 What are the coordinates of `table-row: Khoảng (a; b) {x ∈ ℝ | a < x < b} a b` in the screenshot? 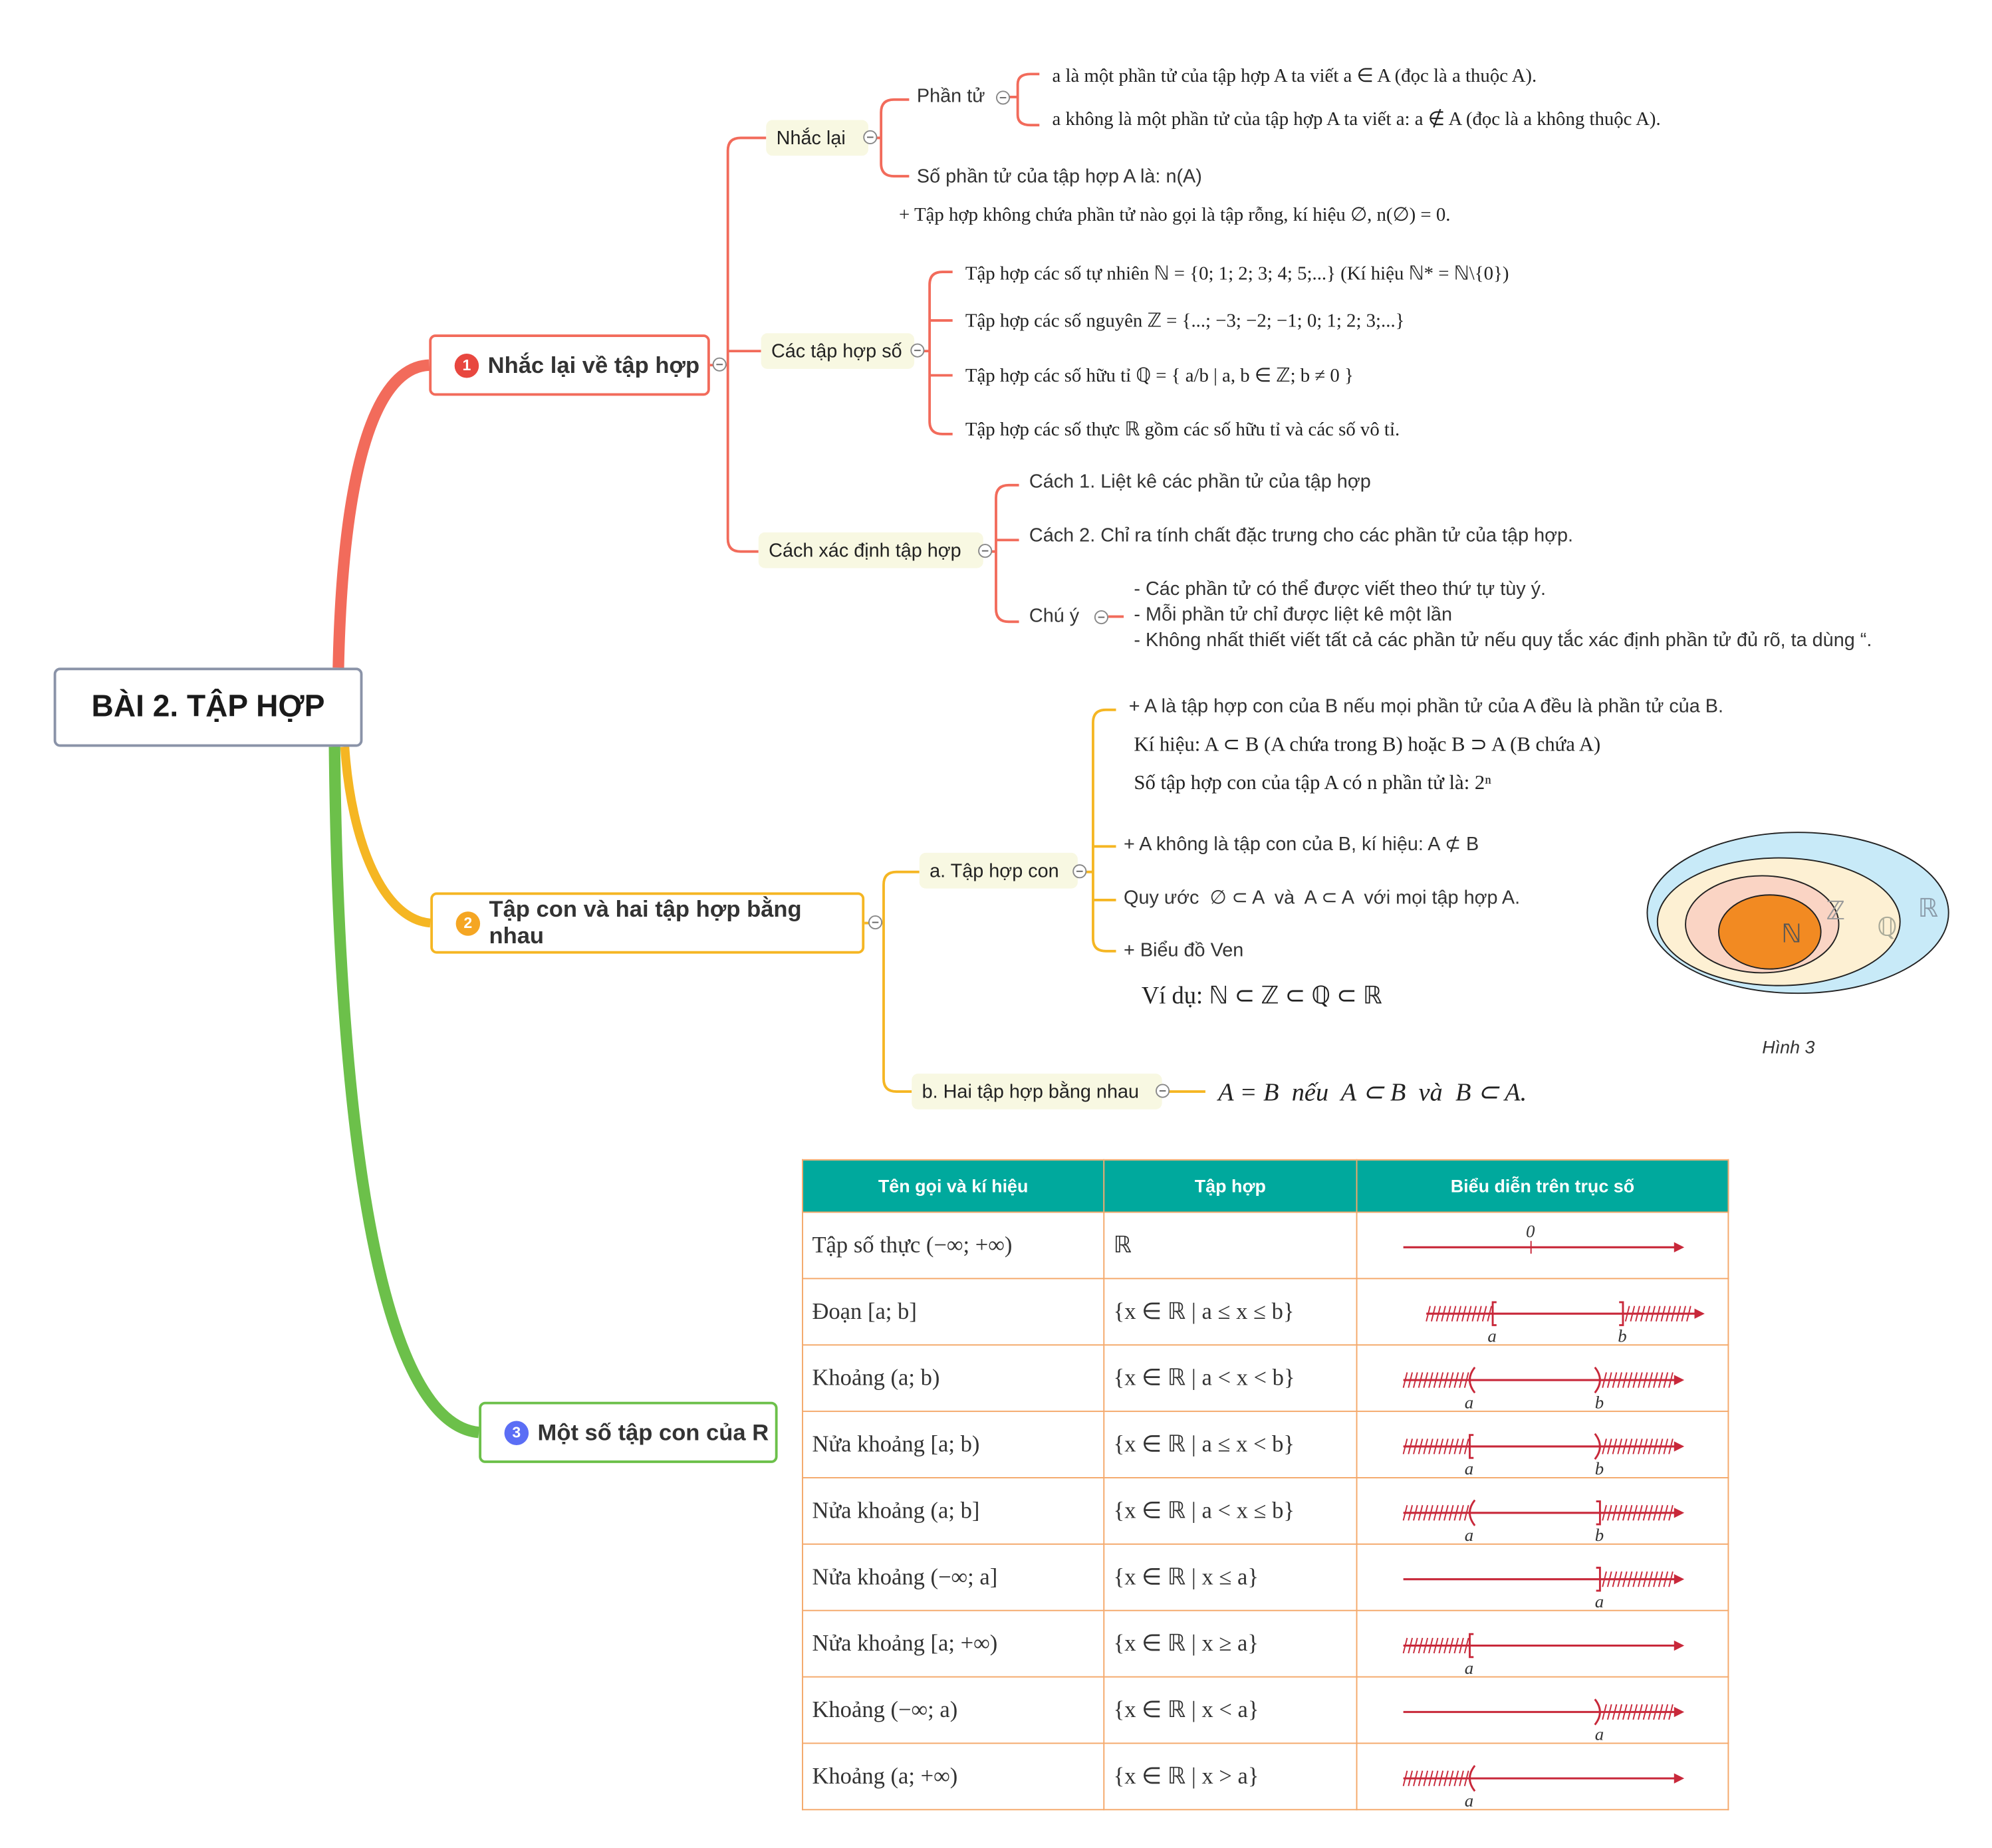 It's located at (1265, 1378).